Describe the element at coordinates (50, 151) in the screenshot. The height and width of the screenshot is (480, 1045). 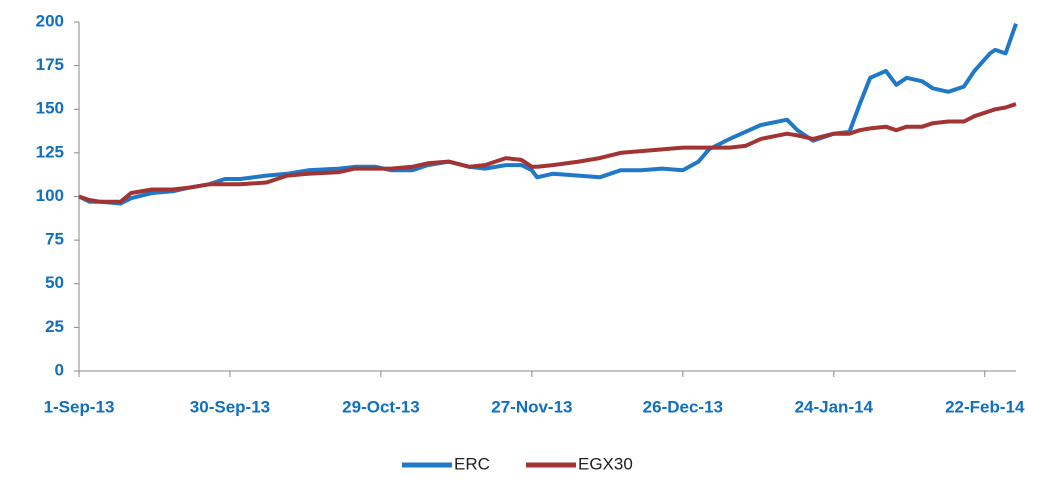
I see `y-tick-label: 125` at that location.